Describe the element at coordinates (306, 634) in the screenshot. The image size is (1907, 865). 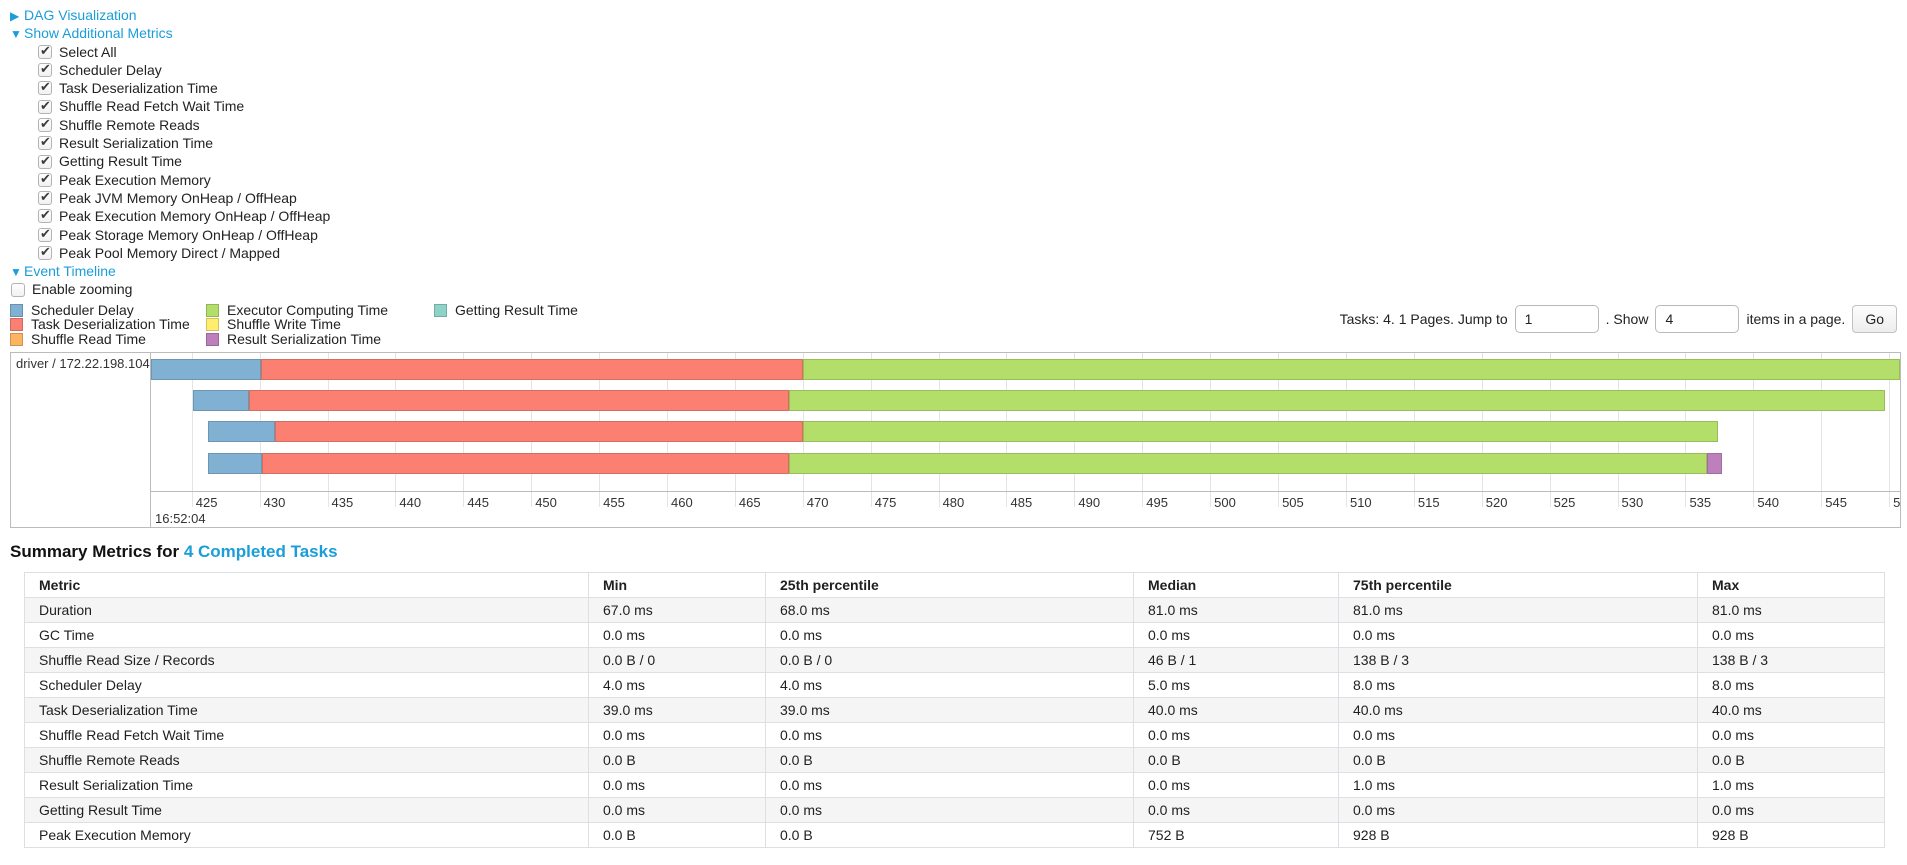
I see `table-cell: GC Time` at that location.